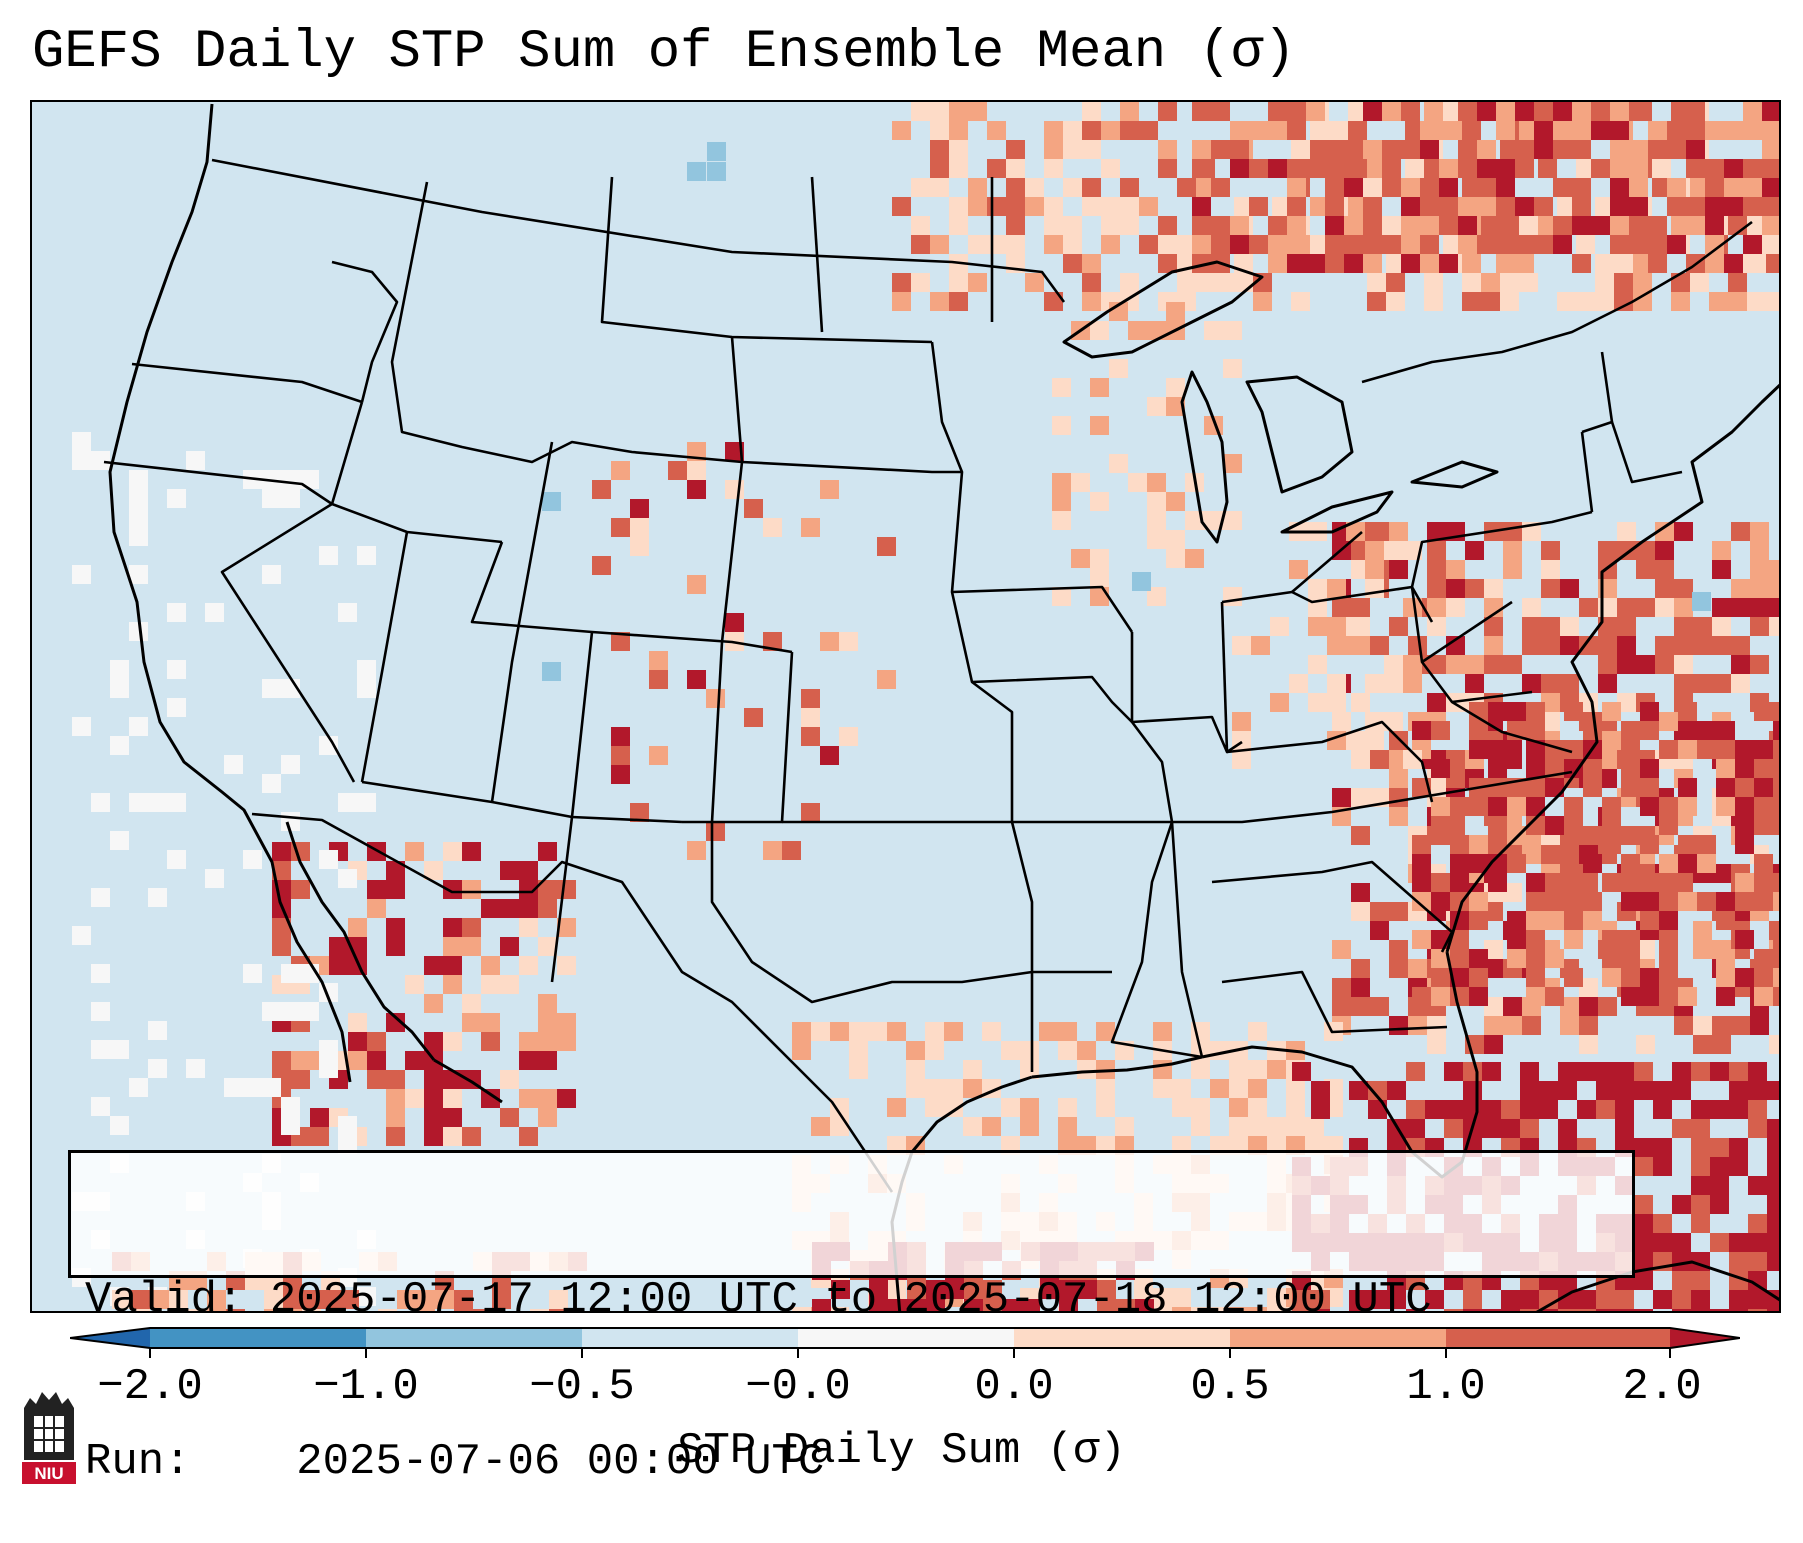 The image size is (1803, 1543). Describe the element at coordinates (164, 1300) in the screenshot. I see `valid-label: Valid:` at that location.